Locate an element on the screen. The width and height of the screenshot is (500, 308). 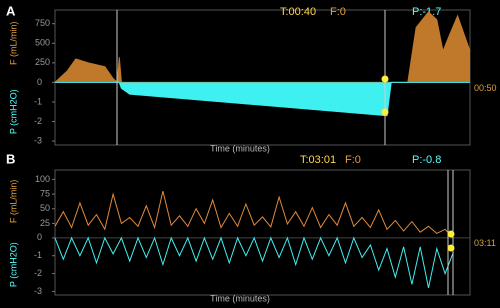
panel-label: B is located at coordinates (10, 158).